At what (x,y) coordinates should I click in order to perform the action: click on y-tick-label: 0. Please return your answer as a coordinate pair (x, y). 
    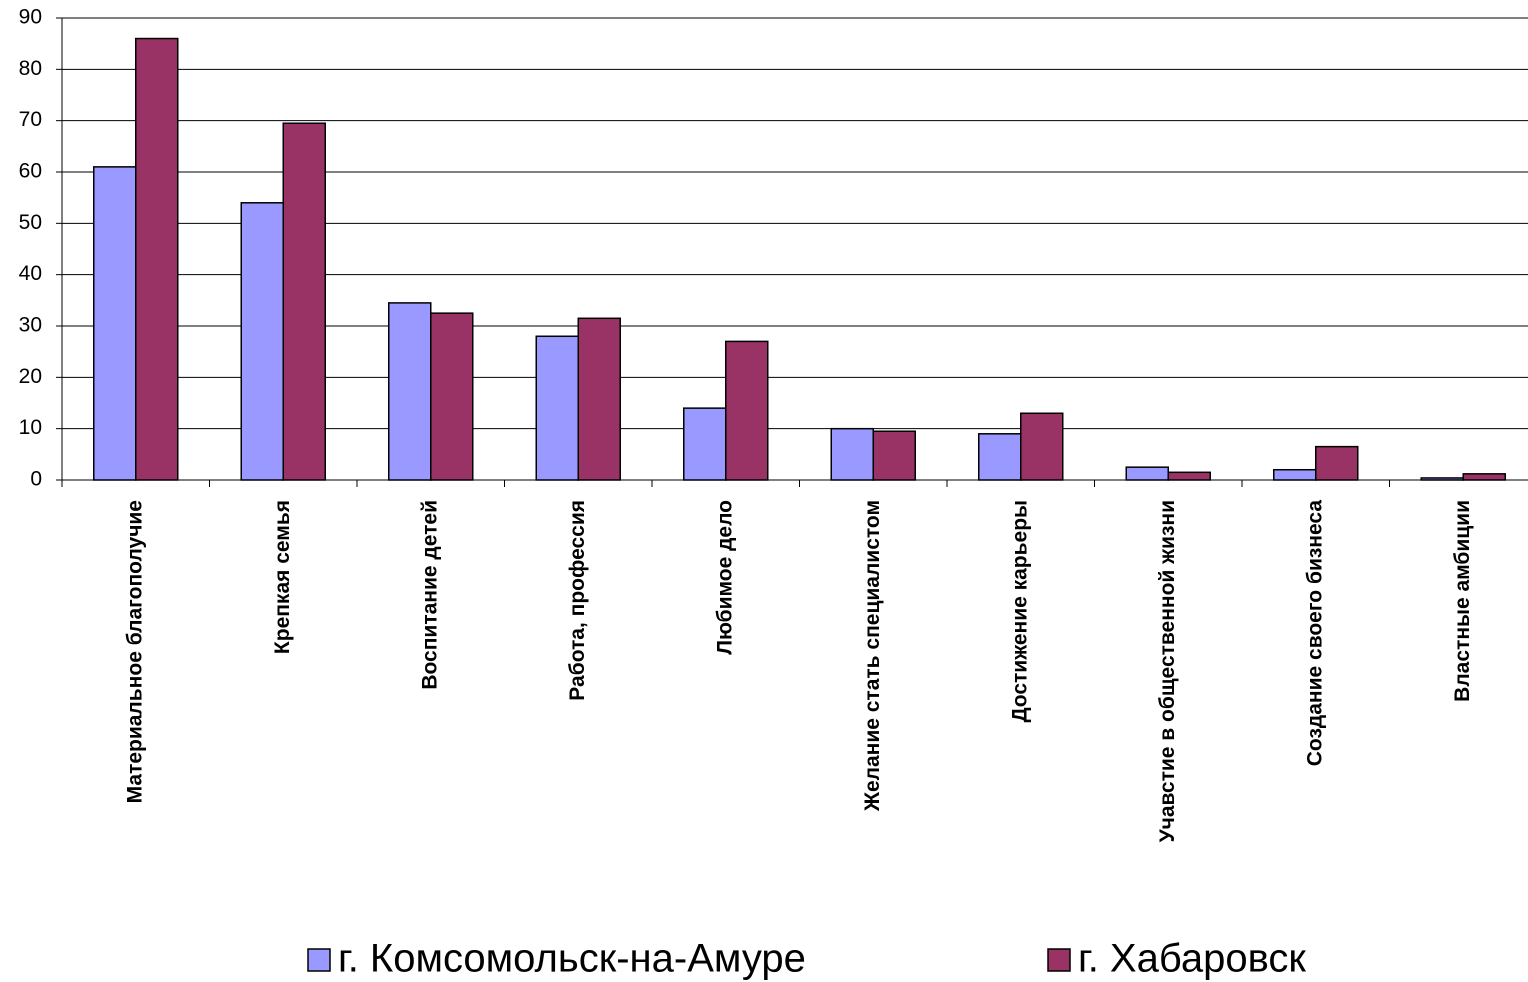
    Looking at the image, I should click on (36, 479).